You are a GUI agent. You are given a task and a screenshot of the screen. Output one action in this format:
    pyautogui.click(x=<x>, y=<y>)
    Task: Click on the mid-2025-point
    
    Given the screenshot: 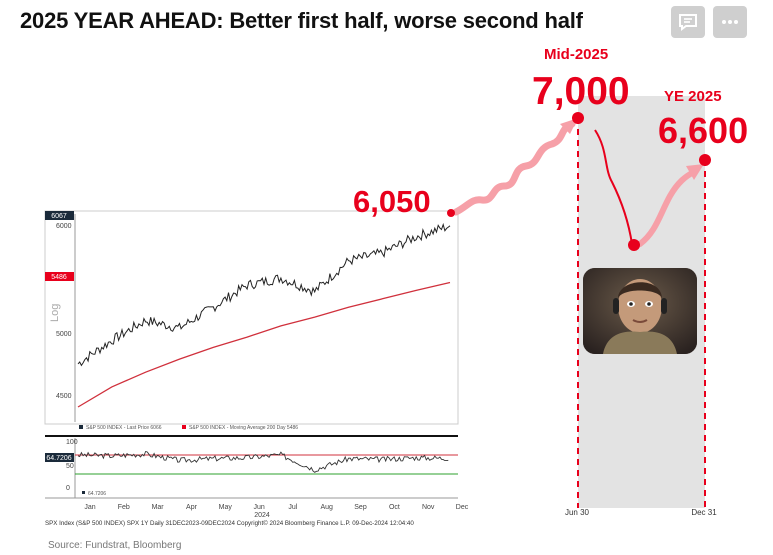 What is the action you would take?
    pyautogui.click(x=578, y=118)
    